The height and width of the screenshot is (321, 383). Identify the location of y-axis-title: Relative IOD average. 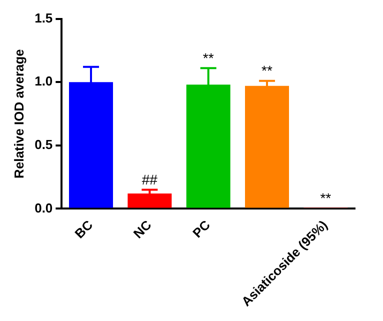
(18, 113).